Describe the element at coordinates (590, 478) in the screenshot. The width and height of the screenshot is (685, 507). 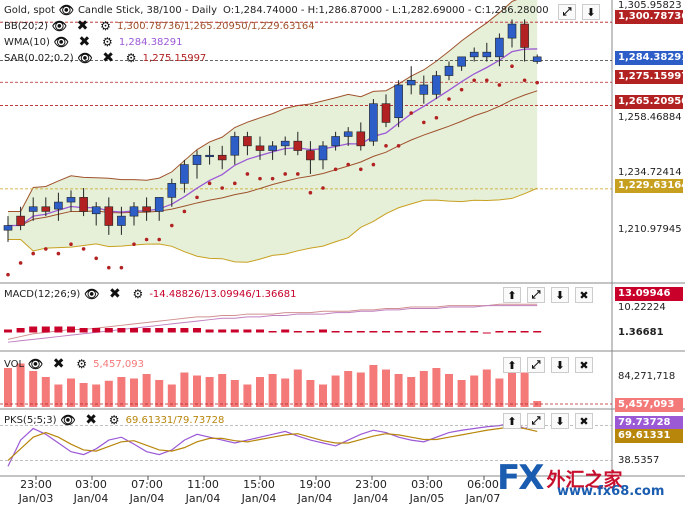
I see `watermark-logo: FX 外汇之家 www.fx68.com` at that location.